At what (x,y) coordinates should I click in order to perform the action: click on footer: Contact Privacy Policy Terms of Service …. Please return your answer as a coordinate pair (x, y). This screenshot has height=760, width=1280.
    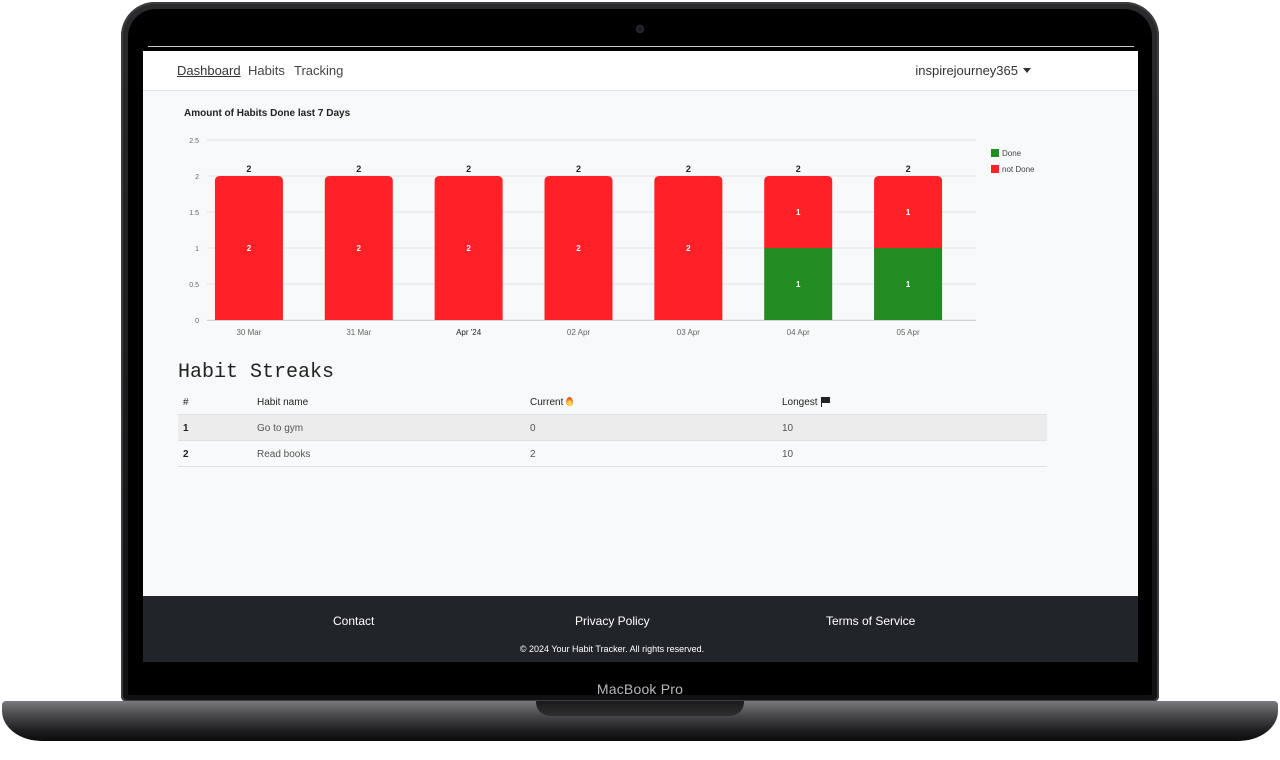
    Looking at the image, I should click on (640, 629).